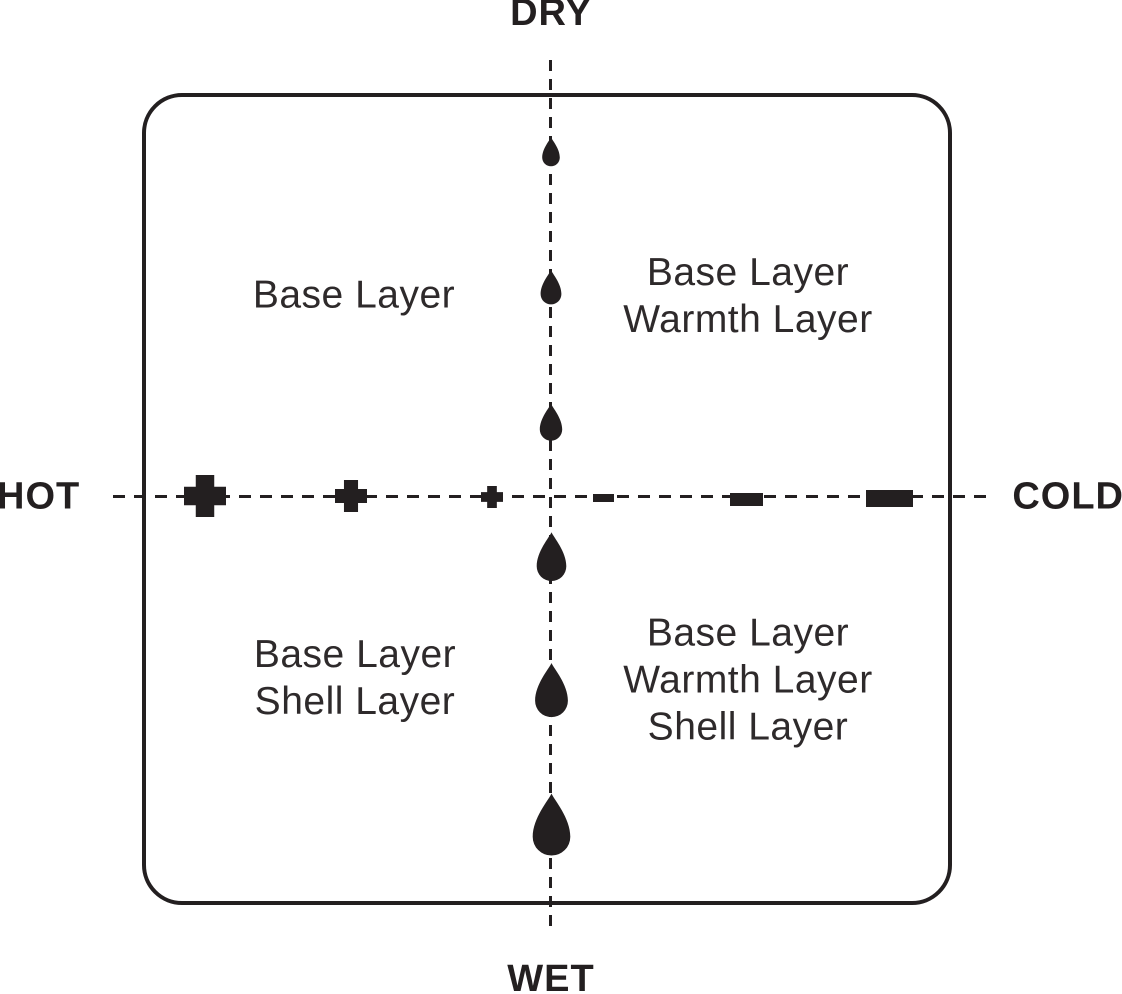 This screenshot has height=994, width=1122. I want to click on quadrant-bottom-right: Base Layer Warmth Layer Shell Layer, so click(747, 680).